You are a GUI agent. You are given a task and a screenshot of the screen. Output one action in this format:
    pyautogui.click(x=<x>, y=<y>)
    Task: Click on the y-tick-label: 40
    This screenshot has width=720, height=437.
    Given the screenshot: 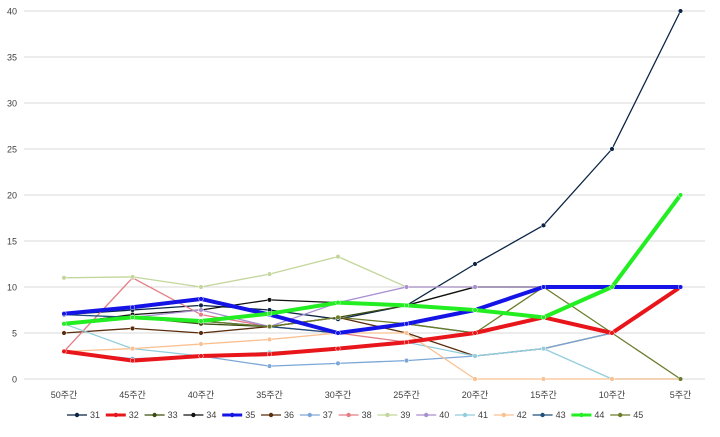 What is the action you would take?
    pyautogui.click(x=12, y=12)
    